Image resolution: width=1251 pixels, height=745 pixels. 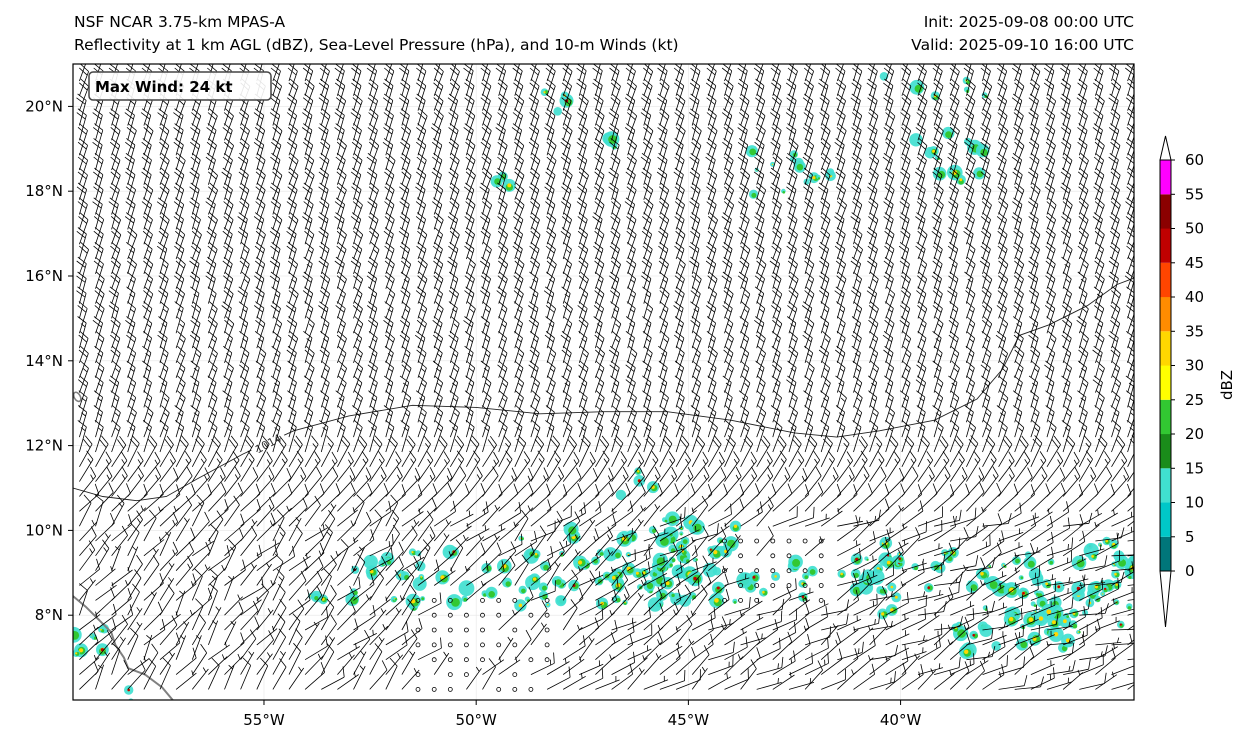 I want to click on lat-tick-label: 10°N, so click(x=44, y=530).